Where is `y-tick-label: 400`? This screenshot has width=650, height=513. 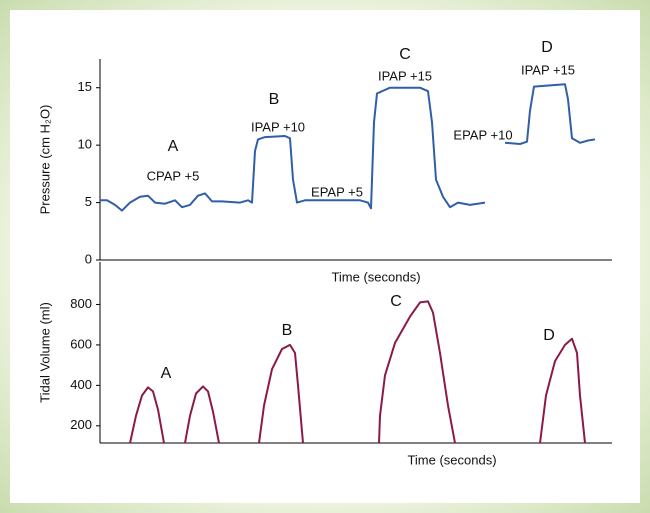 y-tick-label: 400 is located at coordinates (81, 384).